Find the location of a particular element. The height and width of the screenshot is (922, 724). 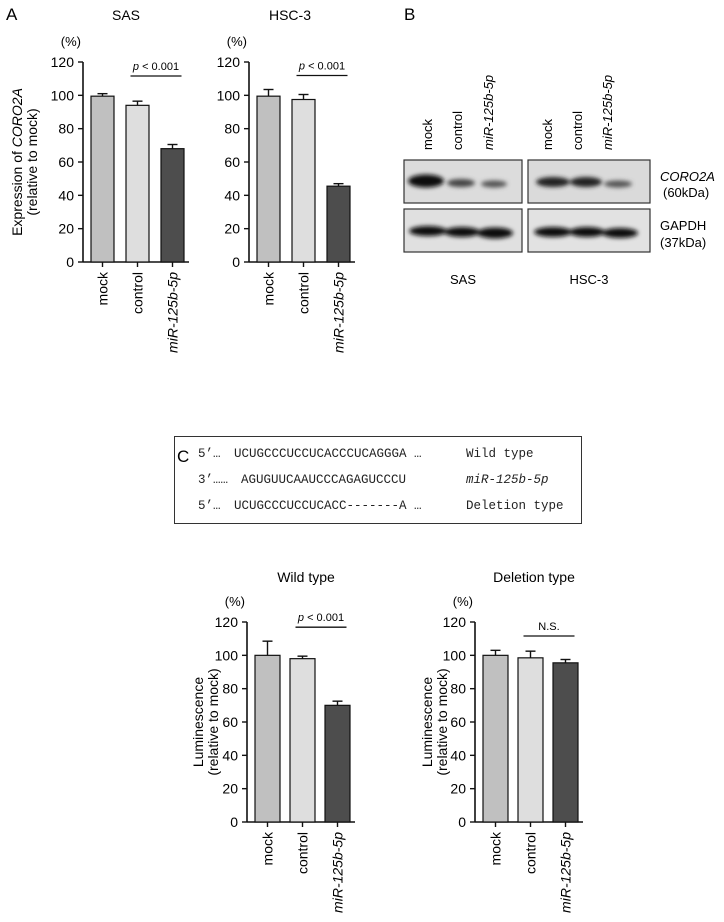

chart-title: HSC-3 is located at coordinates (290, 15).